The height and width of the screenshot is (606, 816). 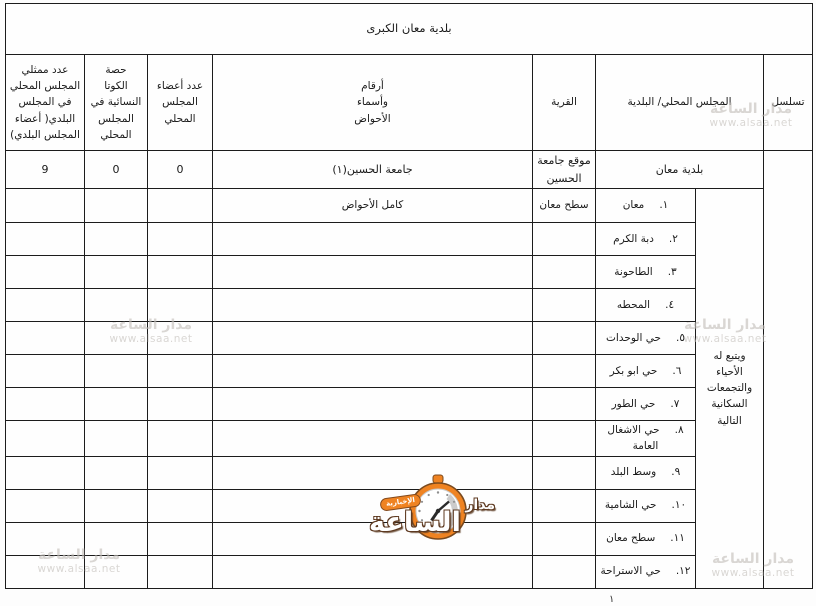 I want to click on neighborhood-name: حي الطور, so click(x=633, y=403).